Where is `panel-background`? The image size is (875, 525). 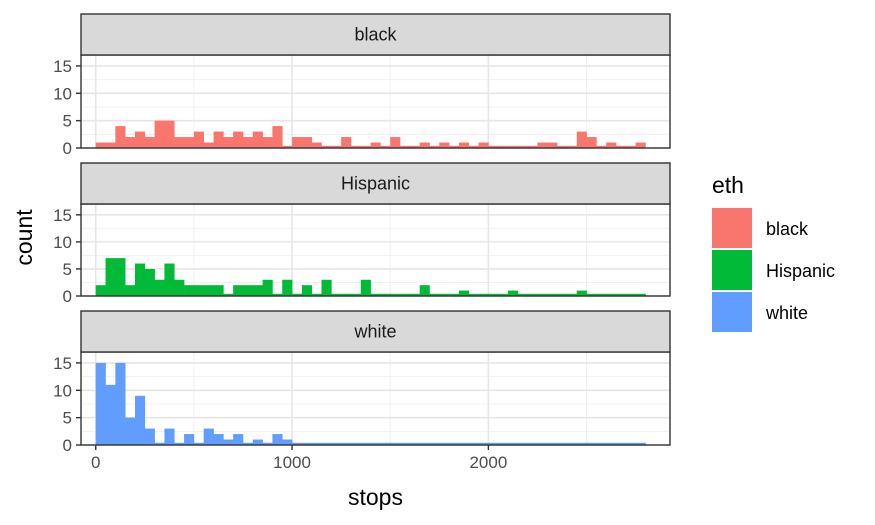 panel-background is located at coordinates (375, 101).